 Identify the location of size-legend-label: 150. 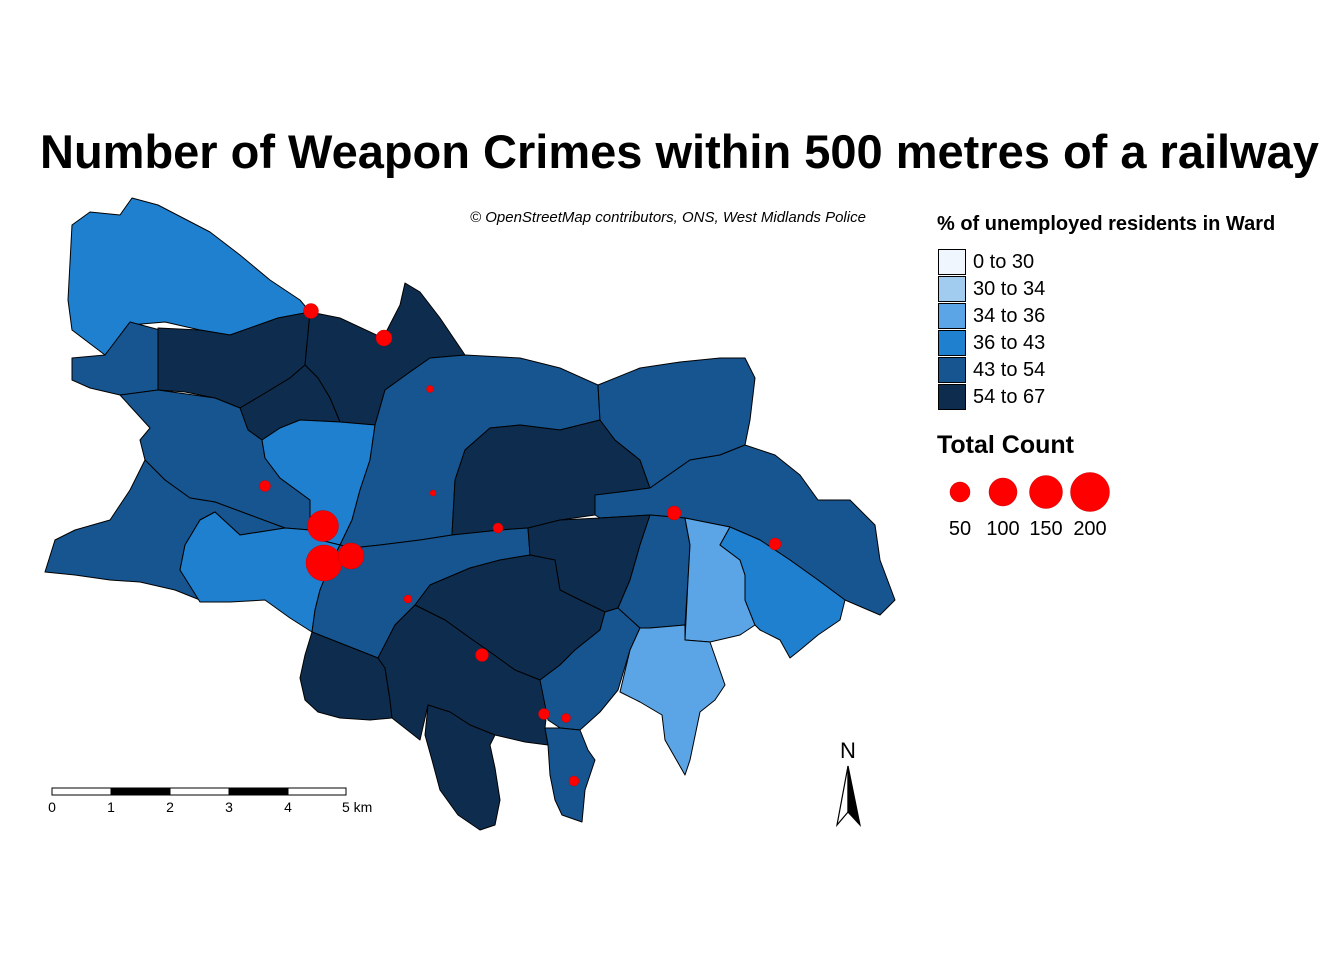
(1046, 529).